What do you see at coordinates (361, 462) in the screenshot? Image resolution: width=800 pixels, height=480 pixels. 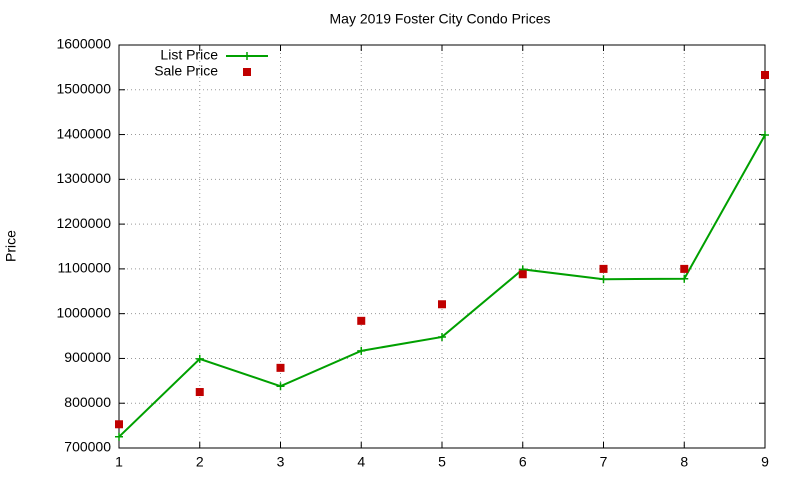 I see `x-tick-label: 4` at bounding box center [361, 462].